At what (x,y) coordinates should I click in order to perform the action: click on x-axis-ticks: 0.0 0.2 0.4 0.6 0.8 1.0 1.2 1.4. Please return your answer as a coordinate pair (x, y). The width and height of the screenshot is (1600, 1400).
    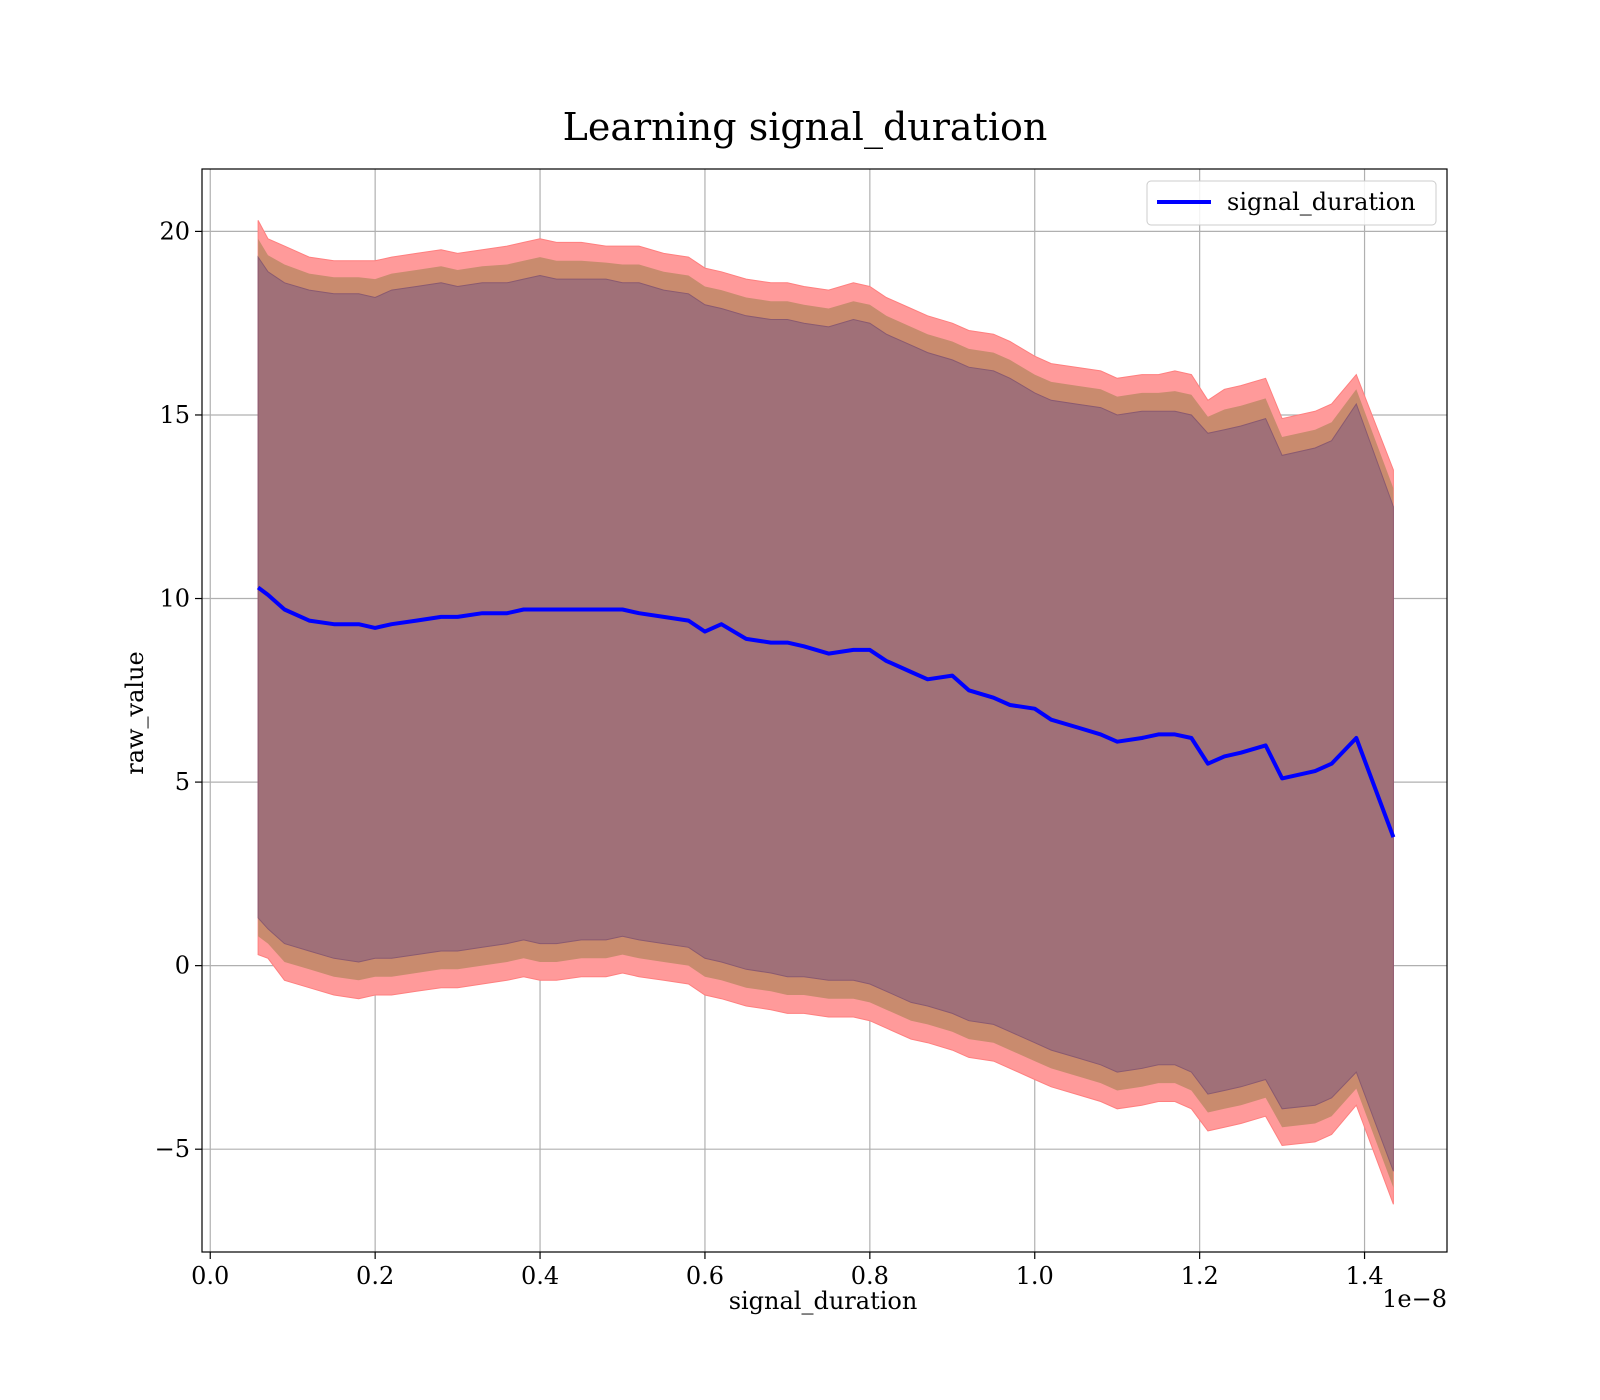
    Looking at the image, I should click on (787, 1271).